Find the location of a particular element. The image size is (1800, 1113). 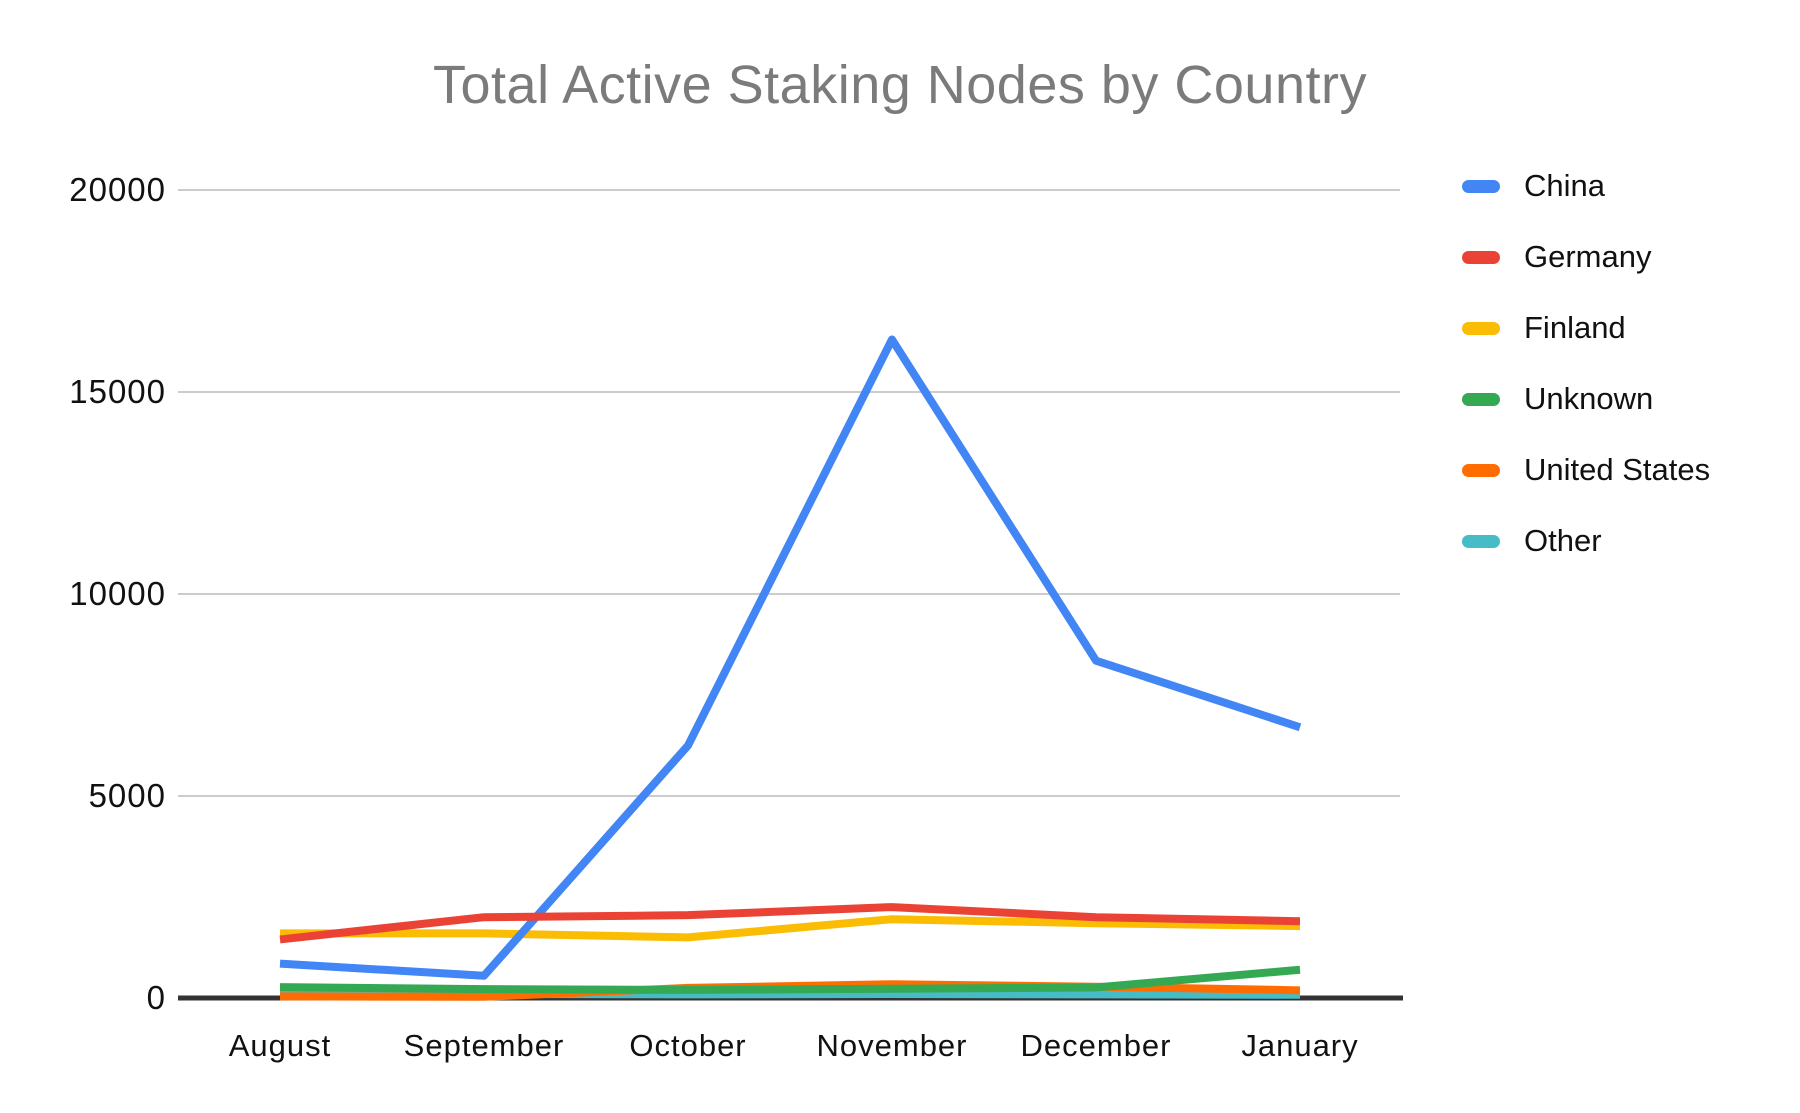

legend-label-unknown: Unknown is located at coordinates (1589, 398).